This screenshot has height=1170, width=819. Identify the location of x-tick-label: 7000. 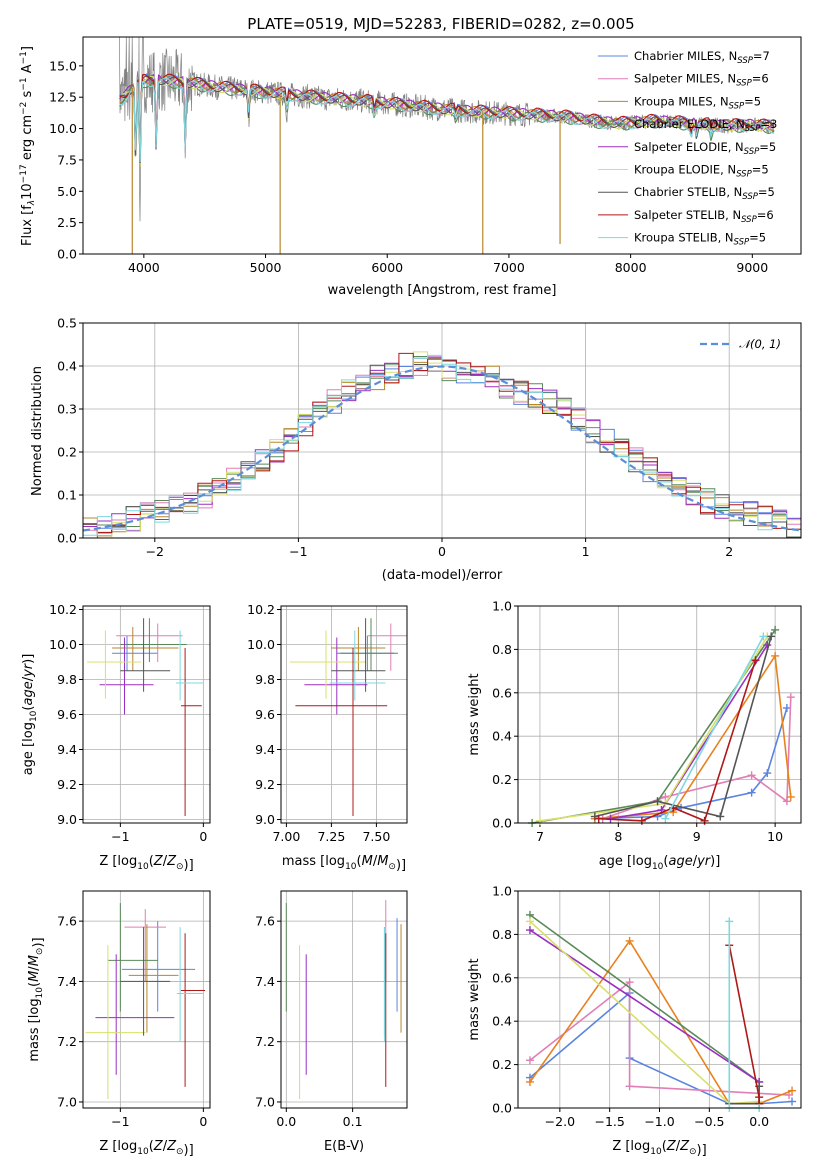
(509, 267).